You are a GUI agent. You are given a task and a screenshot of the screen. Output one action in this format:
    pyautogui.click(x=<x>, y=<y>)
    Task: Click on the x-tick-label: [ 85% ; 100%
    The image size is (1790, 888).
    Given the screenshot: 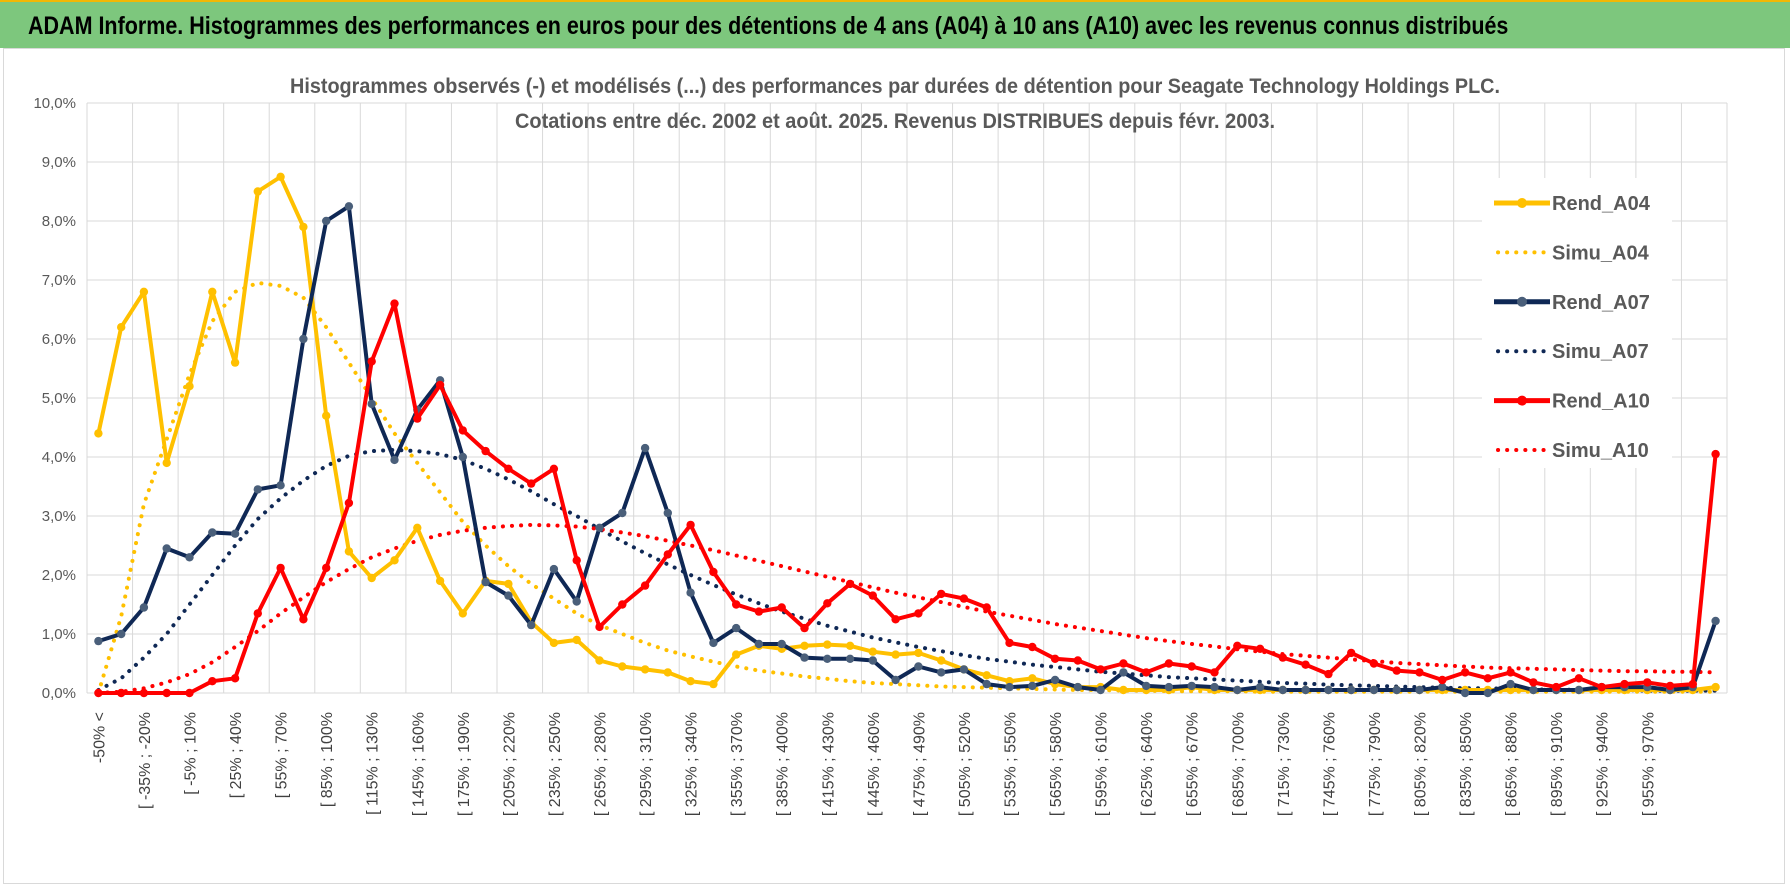 What is the action you would take?
    pyautogui.click(x=327, y=759)
    